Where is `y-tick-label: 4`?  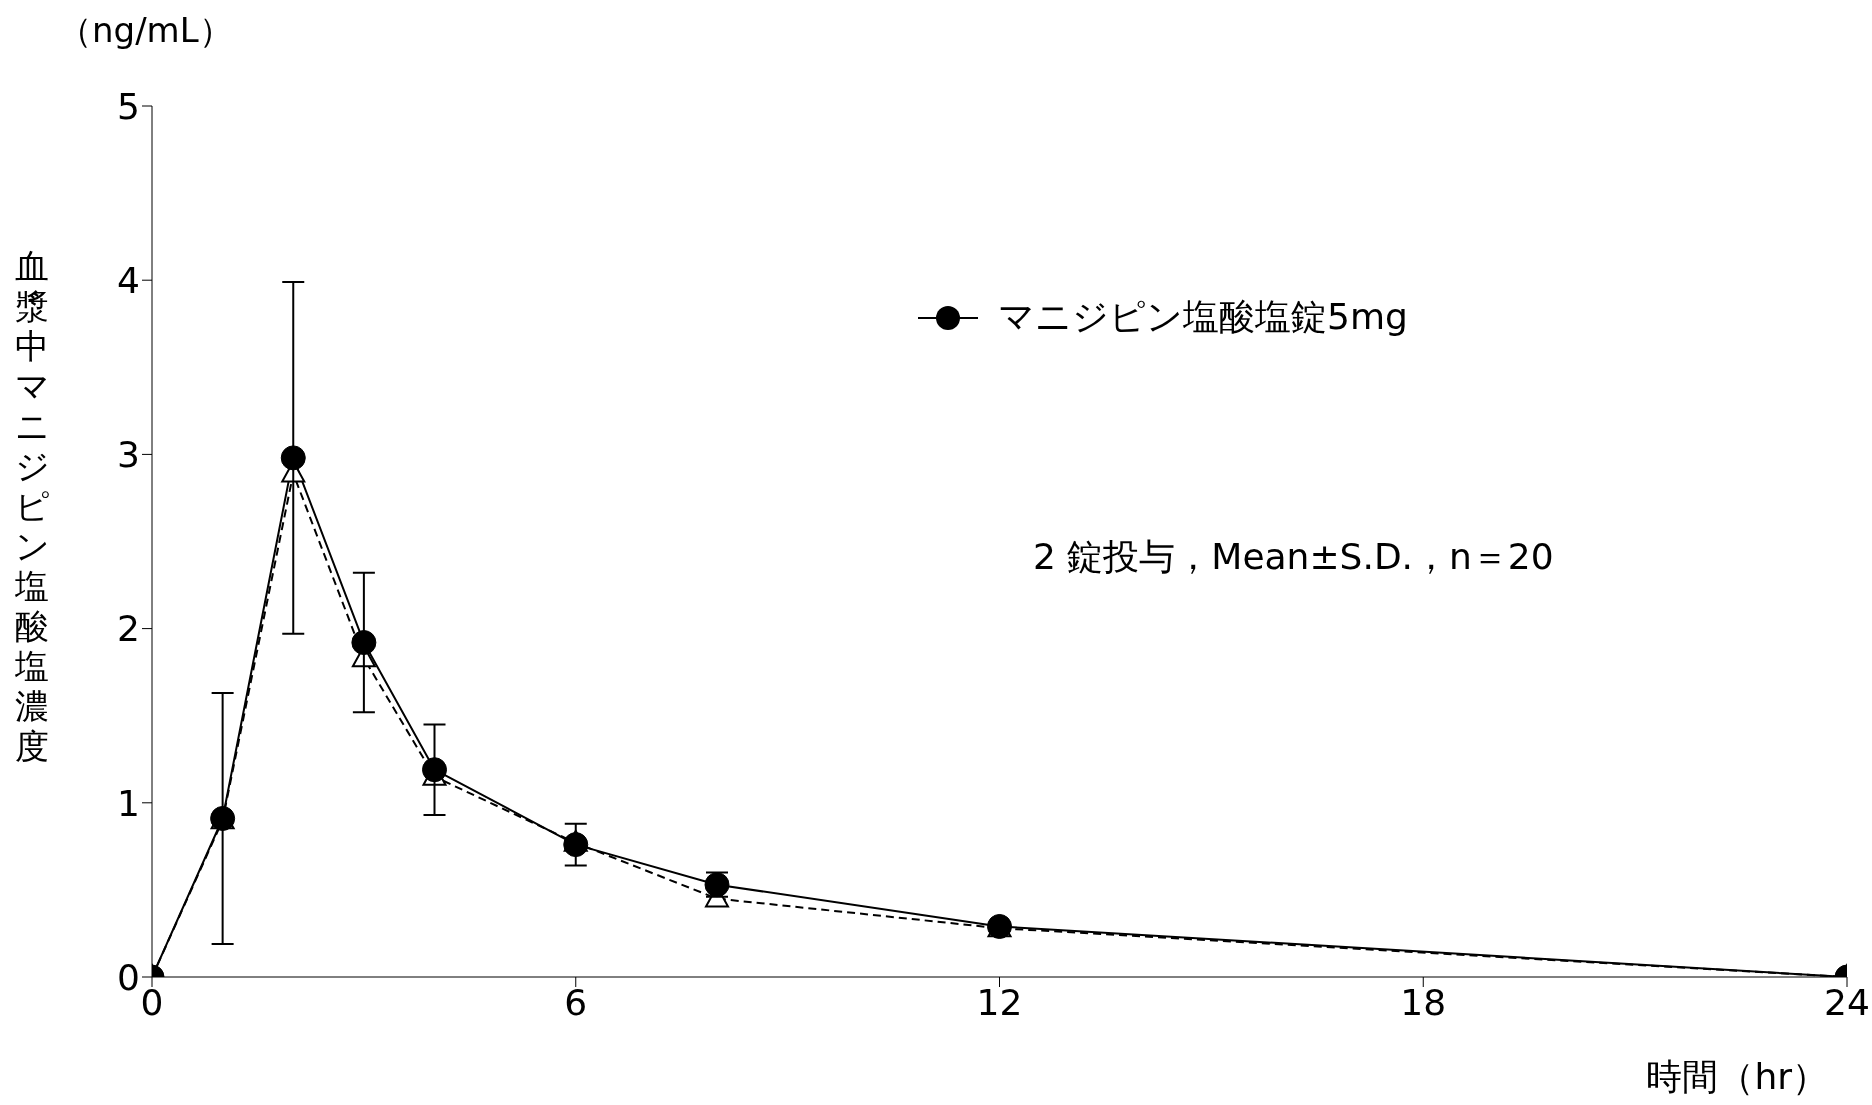 y-tick-label: 4 is located at coordinates (128, 280).